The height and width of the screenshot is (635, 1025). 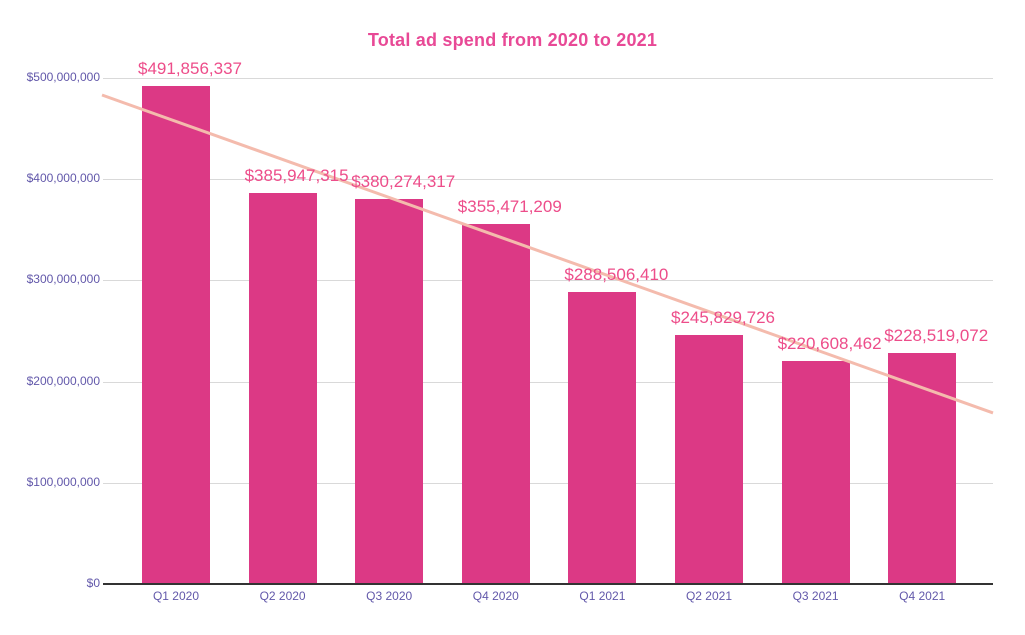 What do you see at coordinates (936, 335) in the screenshot?
I see `data-label: $228,519,072` at bounding box center [936, 335].